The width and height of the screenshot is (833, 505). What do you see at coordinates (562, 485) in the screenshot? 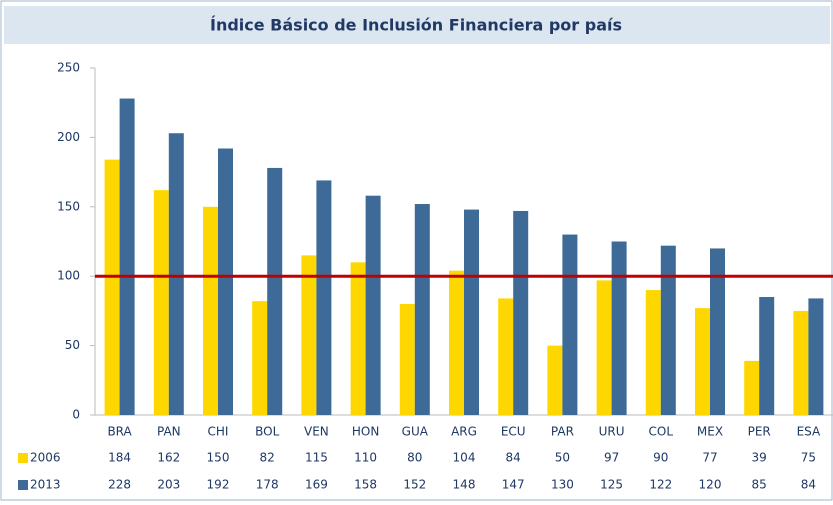
I see `table-value: 130` at bounding box center [562, 485].